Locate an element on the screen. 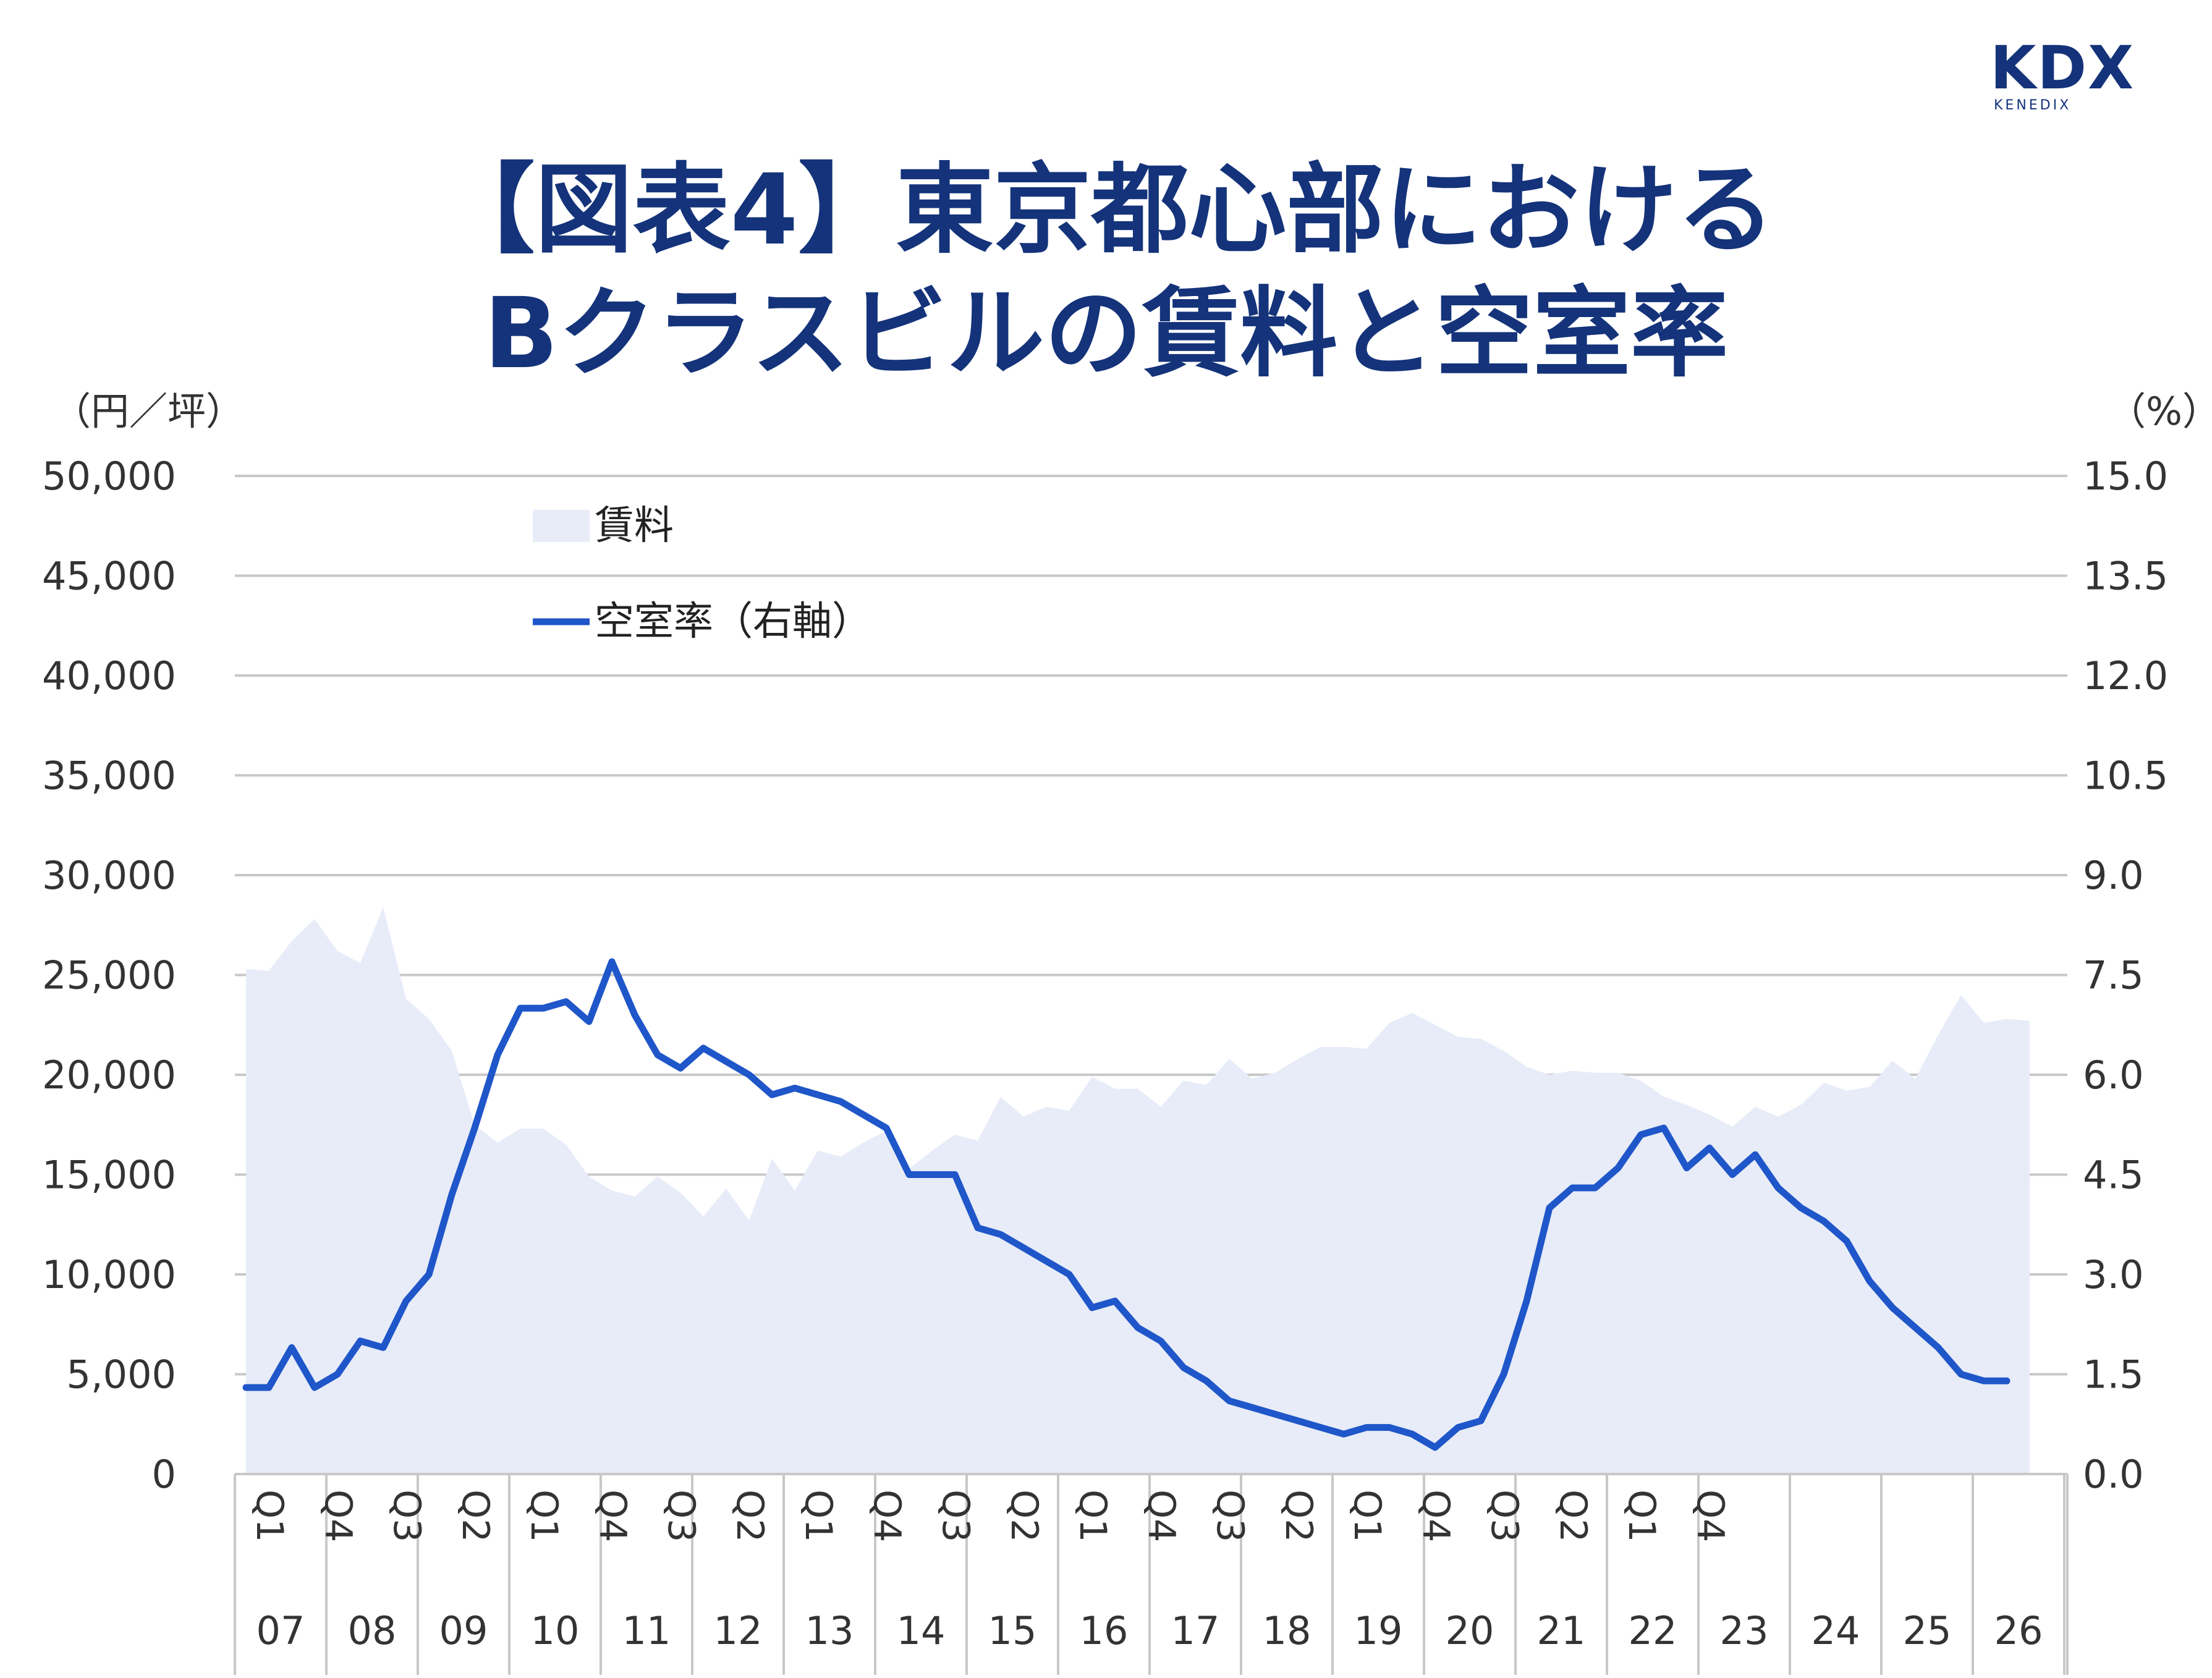  left-tick-label: 0 is located at coordinates (164, 1474).